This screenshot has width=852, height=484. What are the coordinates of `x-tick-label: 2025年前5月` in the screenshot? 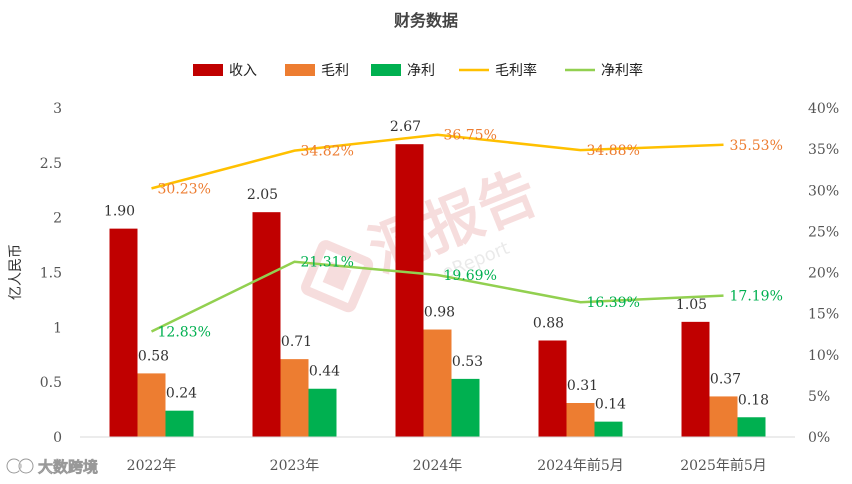 It's located at (723, 465).